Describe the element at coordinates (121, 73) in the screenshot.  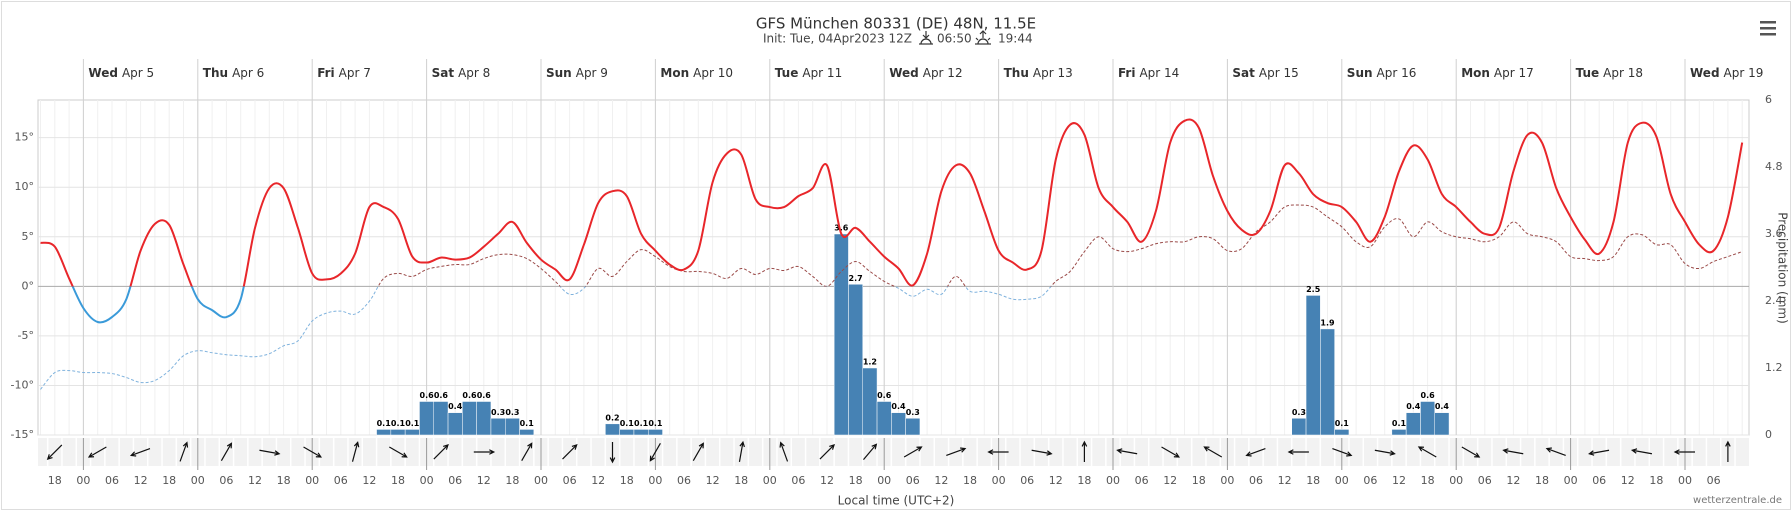
I see `day-label: Wed Apr 5` at that location.